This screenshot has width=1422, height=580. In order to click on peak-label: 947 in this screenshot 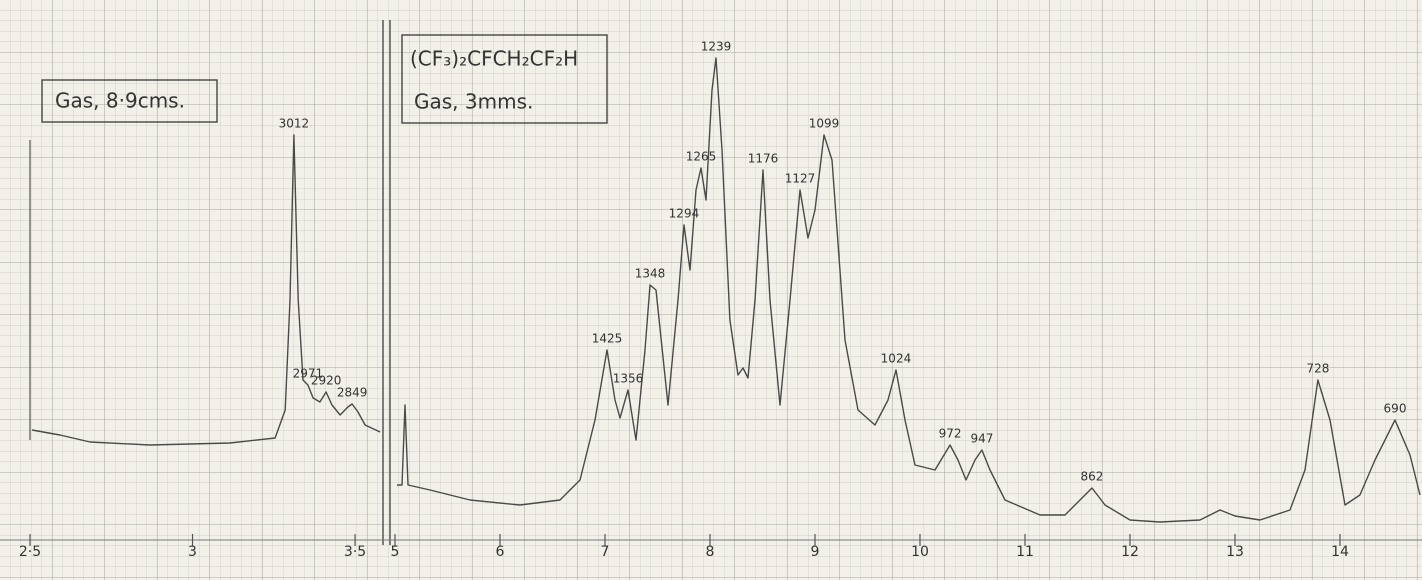, I will do `click(981, 439)`.